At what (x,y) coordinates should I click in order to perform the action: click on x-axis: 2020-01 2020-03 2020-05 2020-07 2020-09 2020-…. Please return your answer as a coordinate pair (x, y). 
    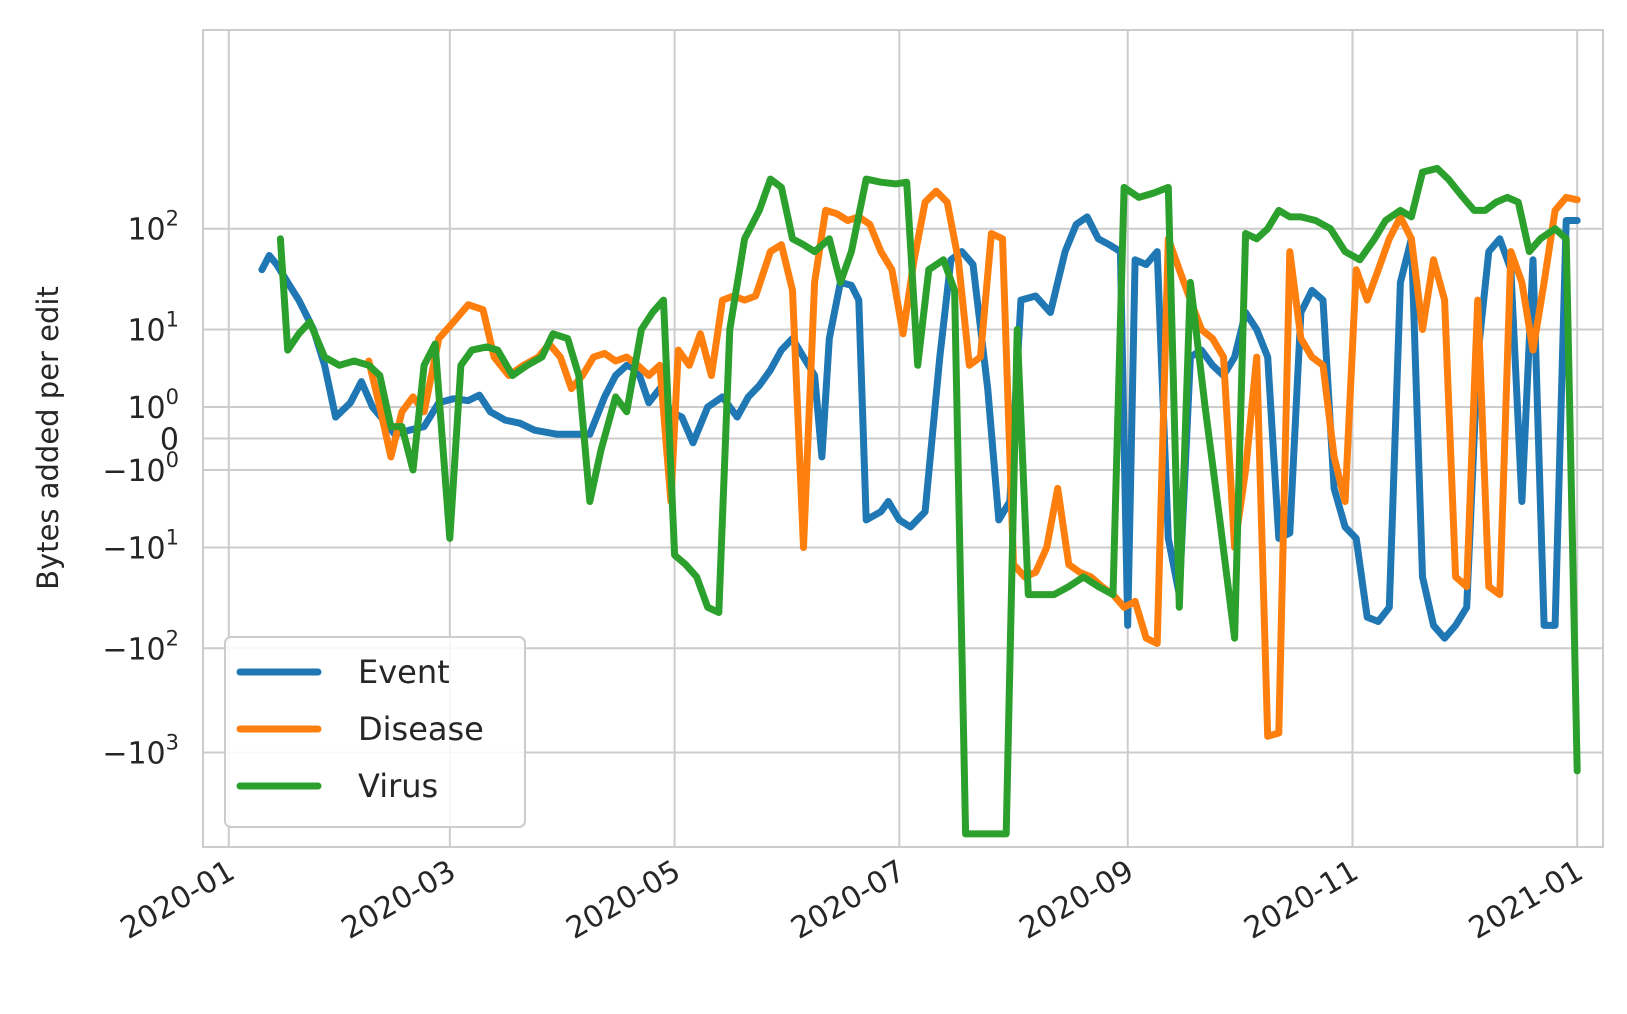
    Looking at the image, I should click on (852, 900).